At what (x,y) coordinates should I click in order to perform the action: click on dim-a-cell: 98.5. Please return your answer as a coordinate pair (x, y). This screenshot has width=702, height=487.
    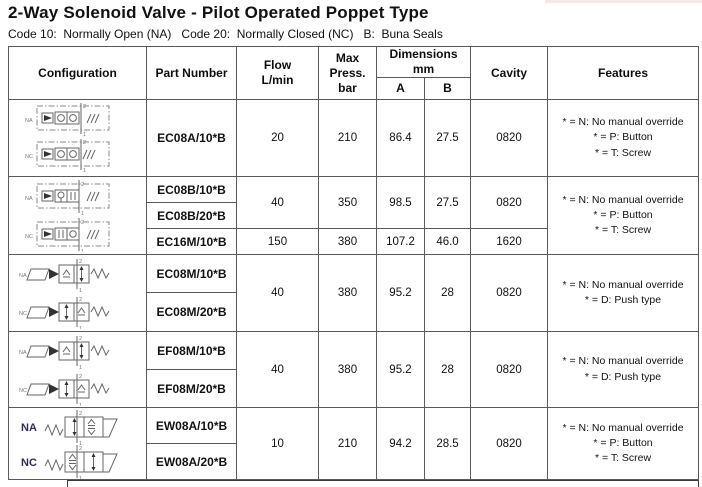
    Looking at the image, I should click on (400, 202).